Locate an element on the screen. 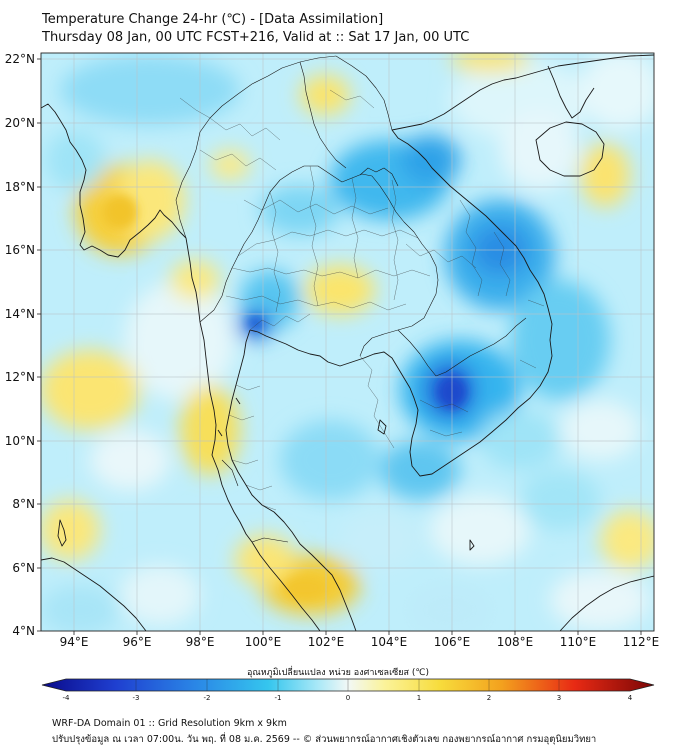  y-tick-label: 8°N is located at coordinates (23, 504).